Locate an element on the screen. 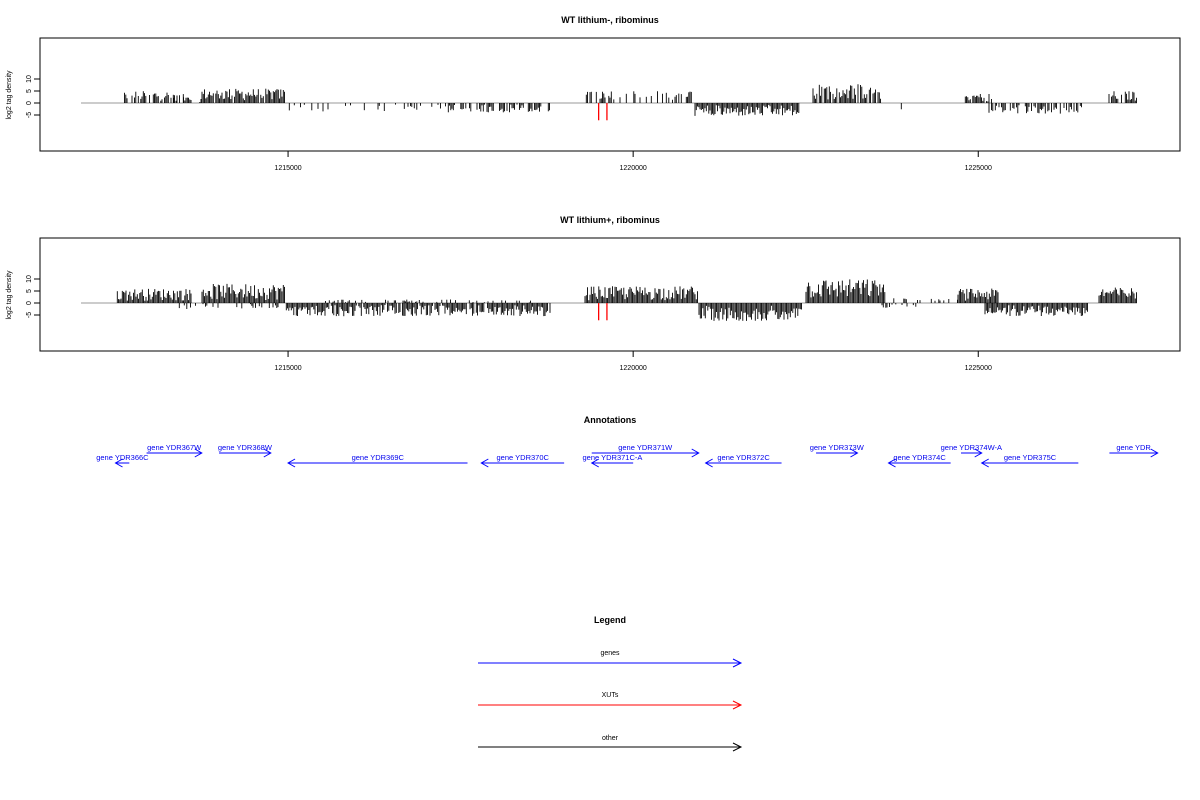  gene-annotation: gene YDR370C is located at coordinates (522, 460).